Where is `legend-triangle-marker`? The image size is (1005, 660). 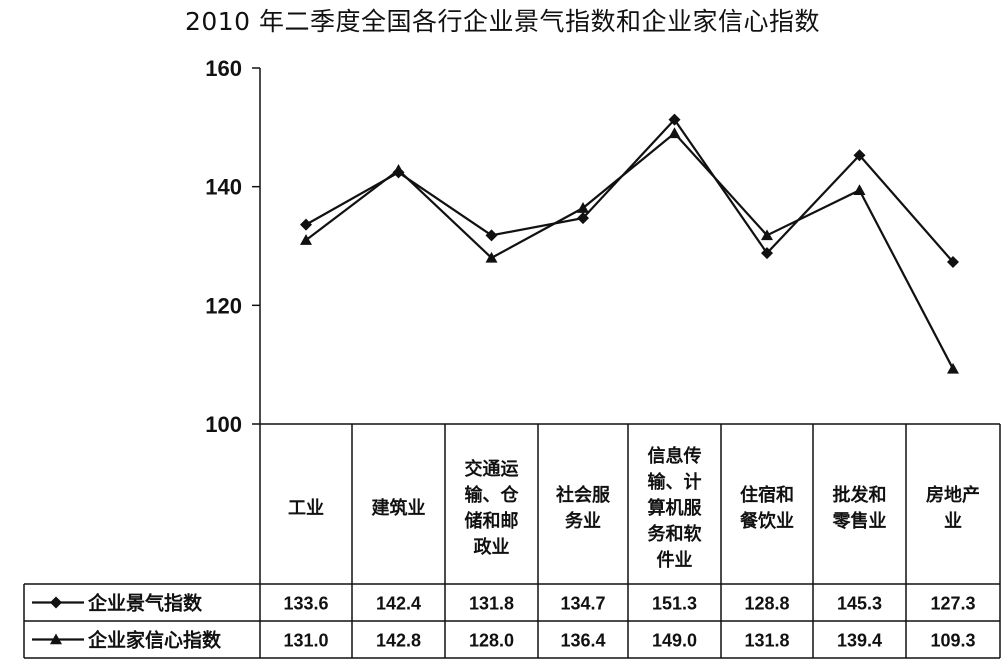
legend-triangle-marker is located at coordinates (56, 639).